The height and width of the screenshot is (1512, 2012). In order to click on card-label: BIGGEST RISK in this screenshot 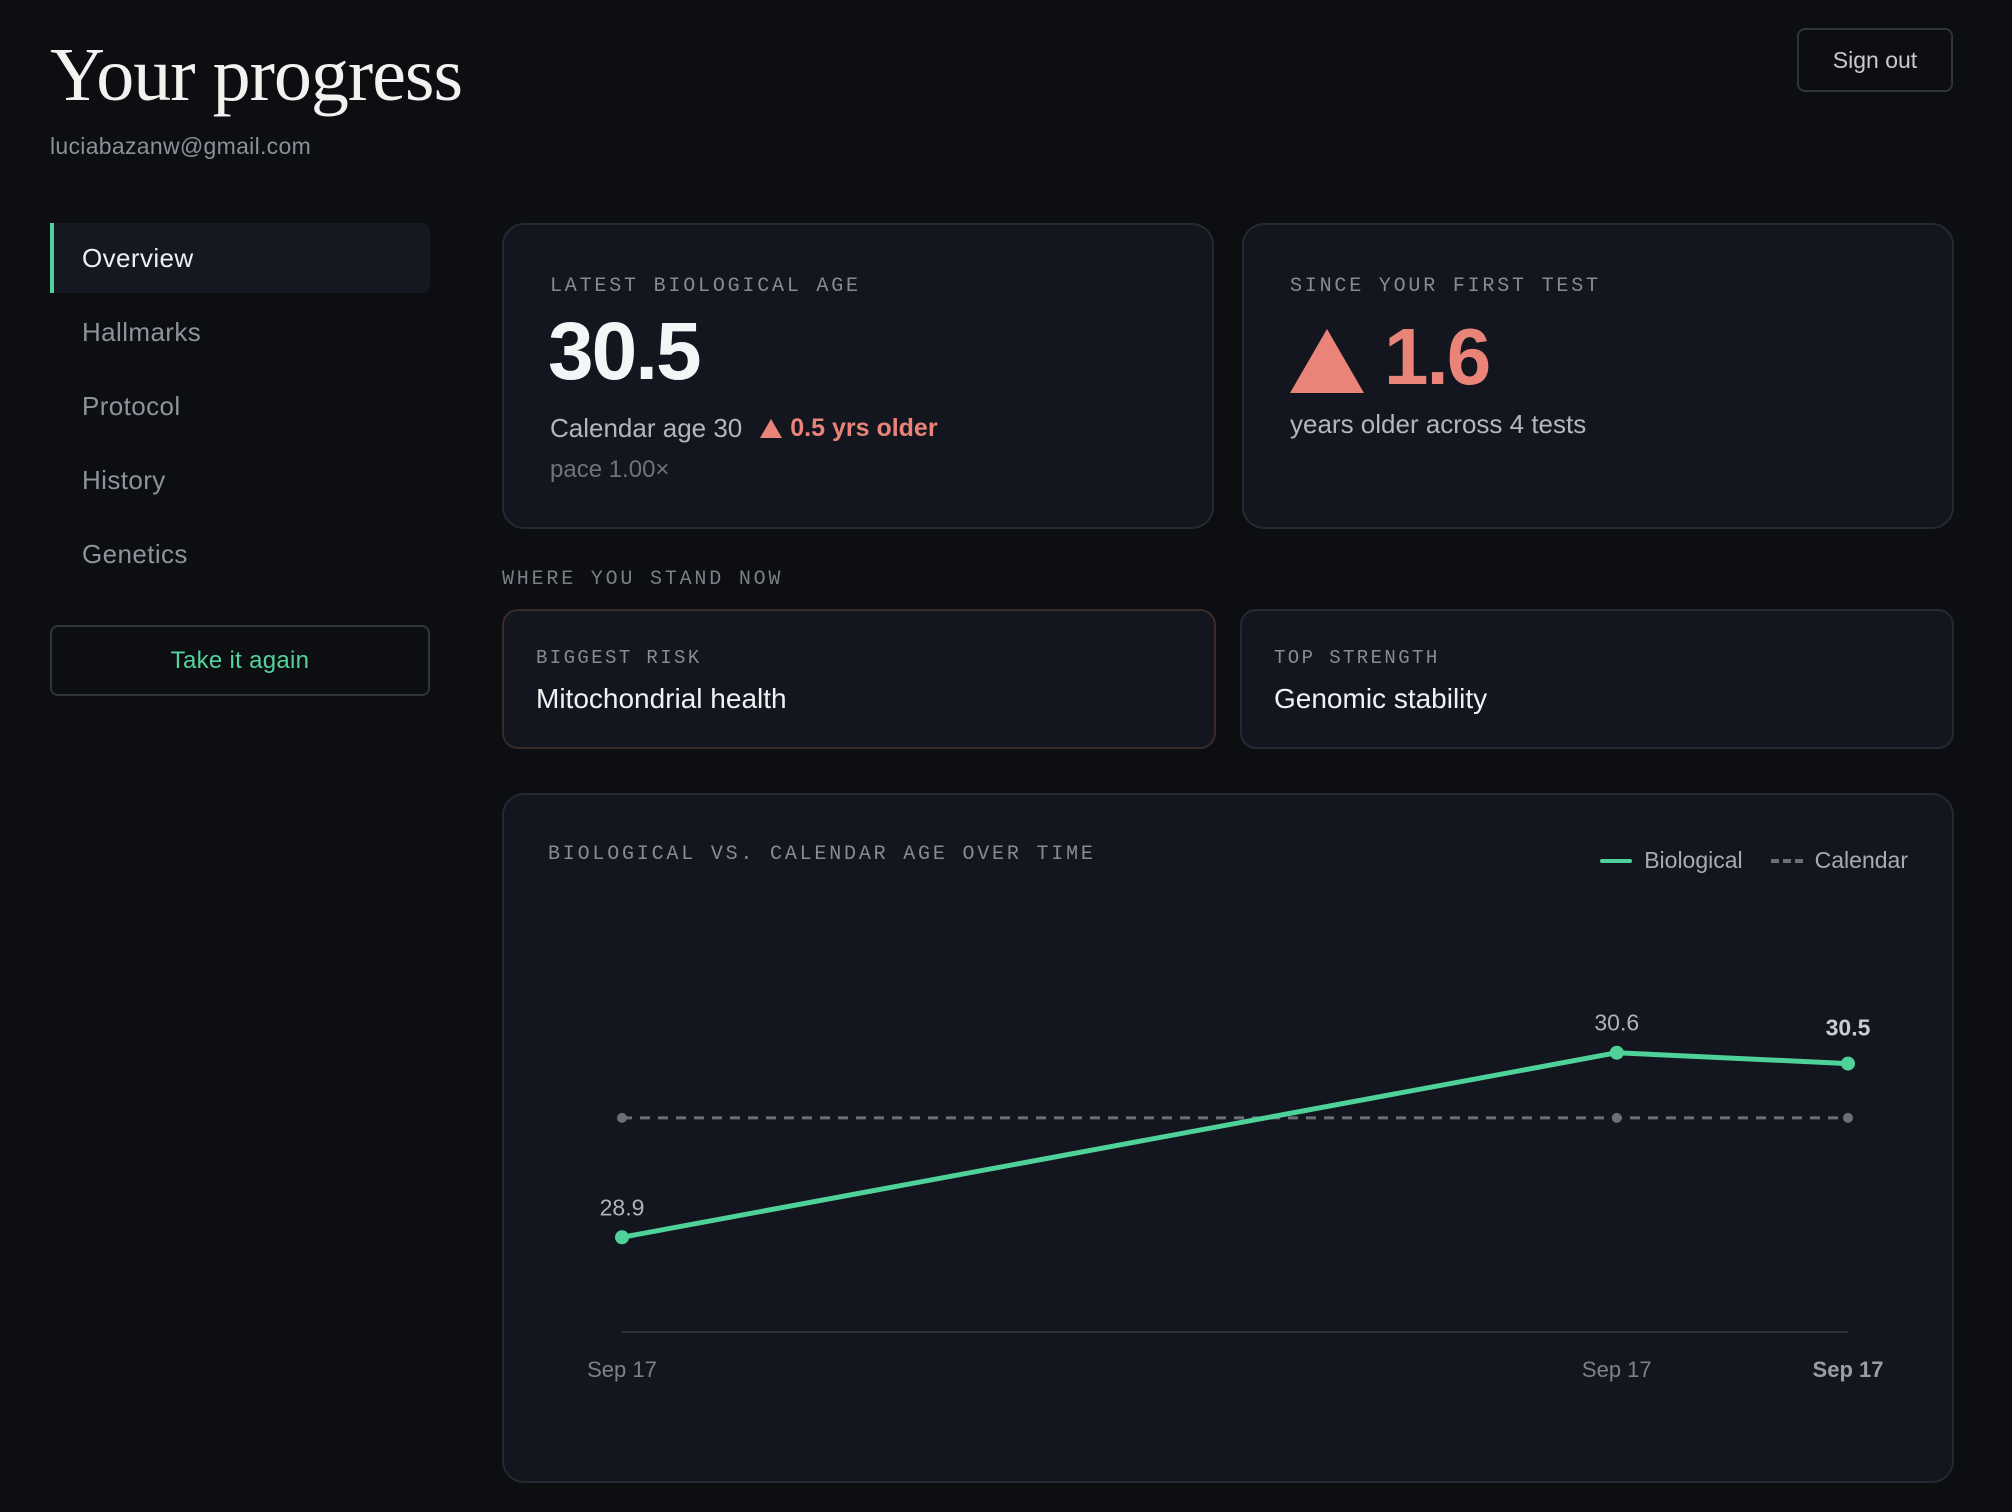, I will do `click(619, 658)`.